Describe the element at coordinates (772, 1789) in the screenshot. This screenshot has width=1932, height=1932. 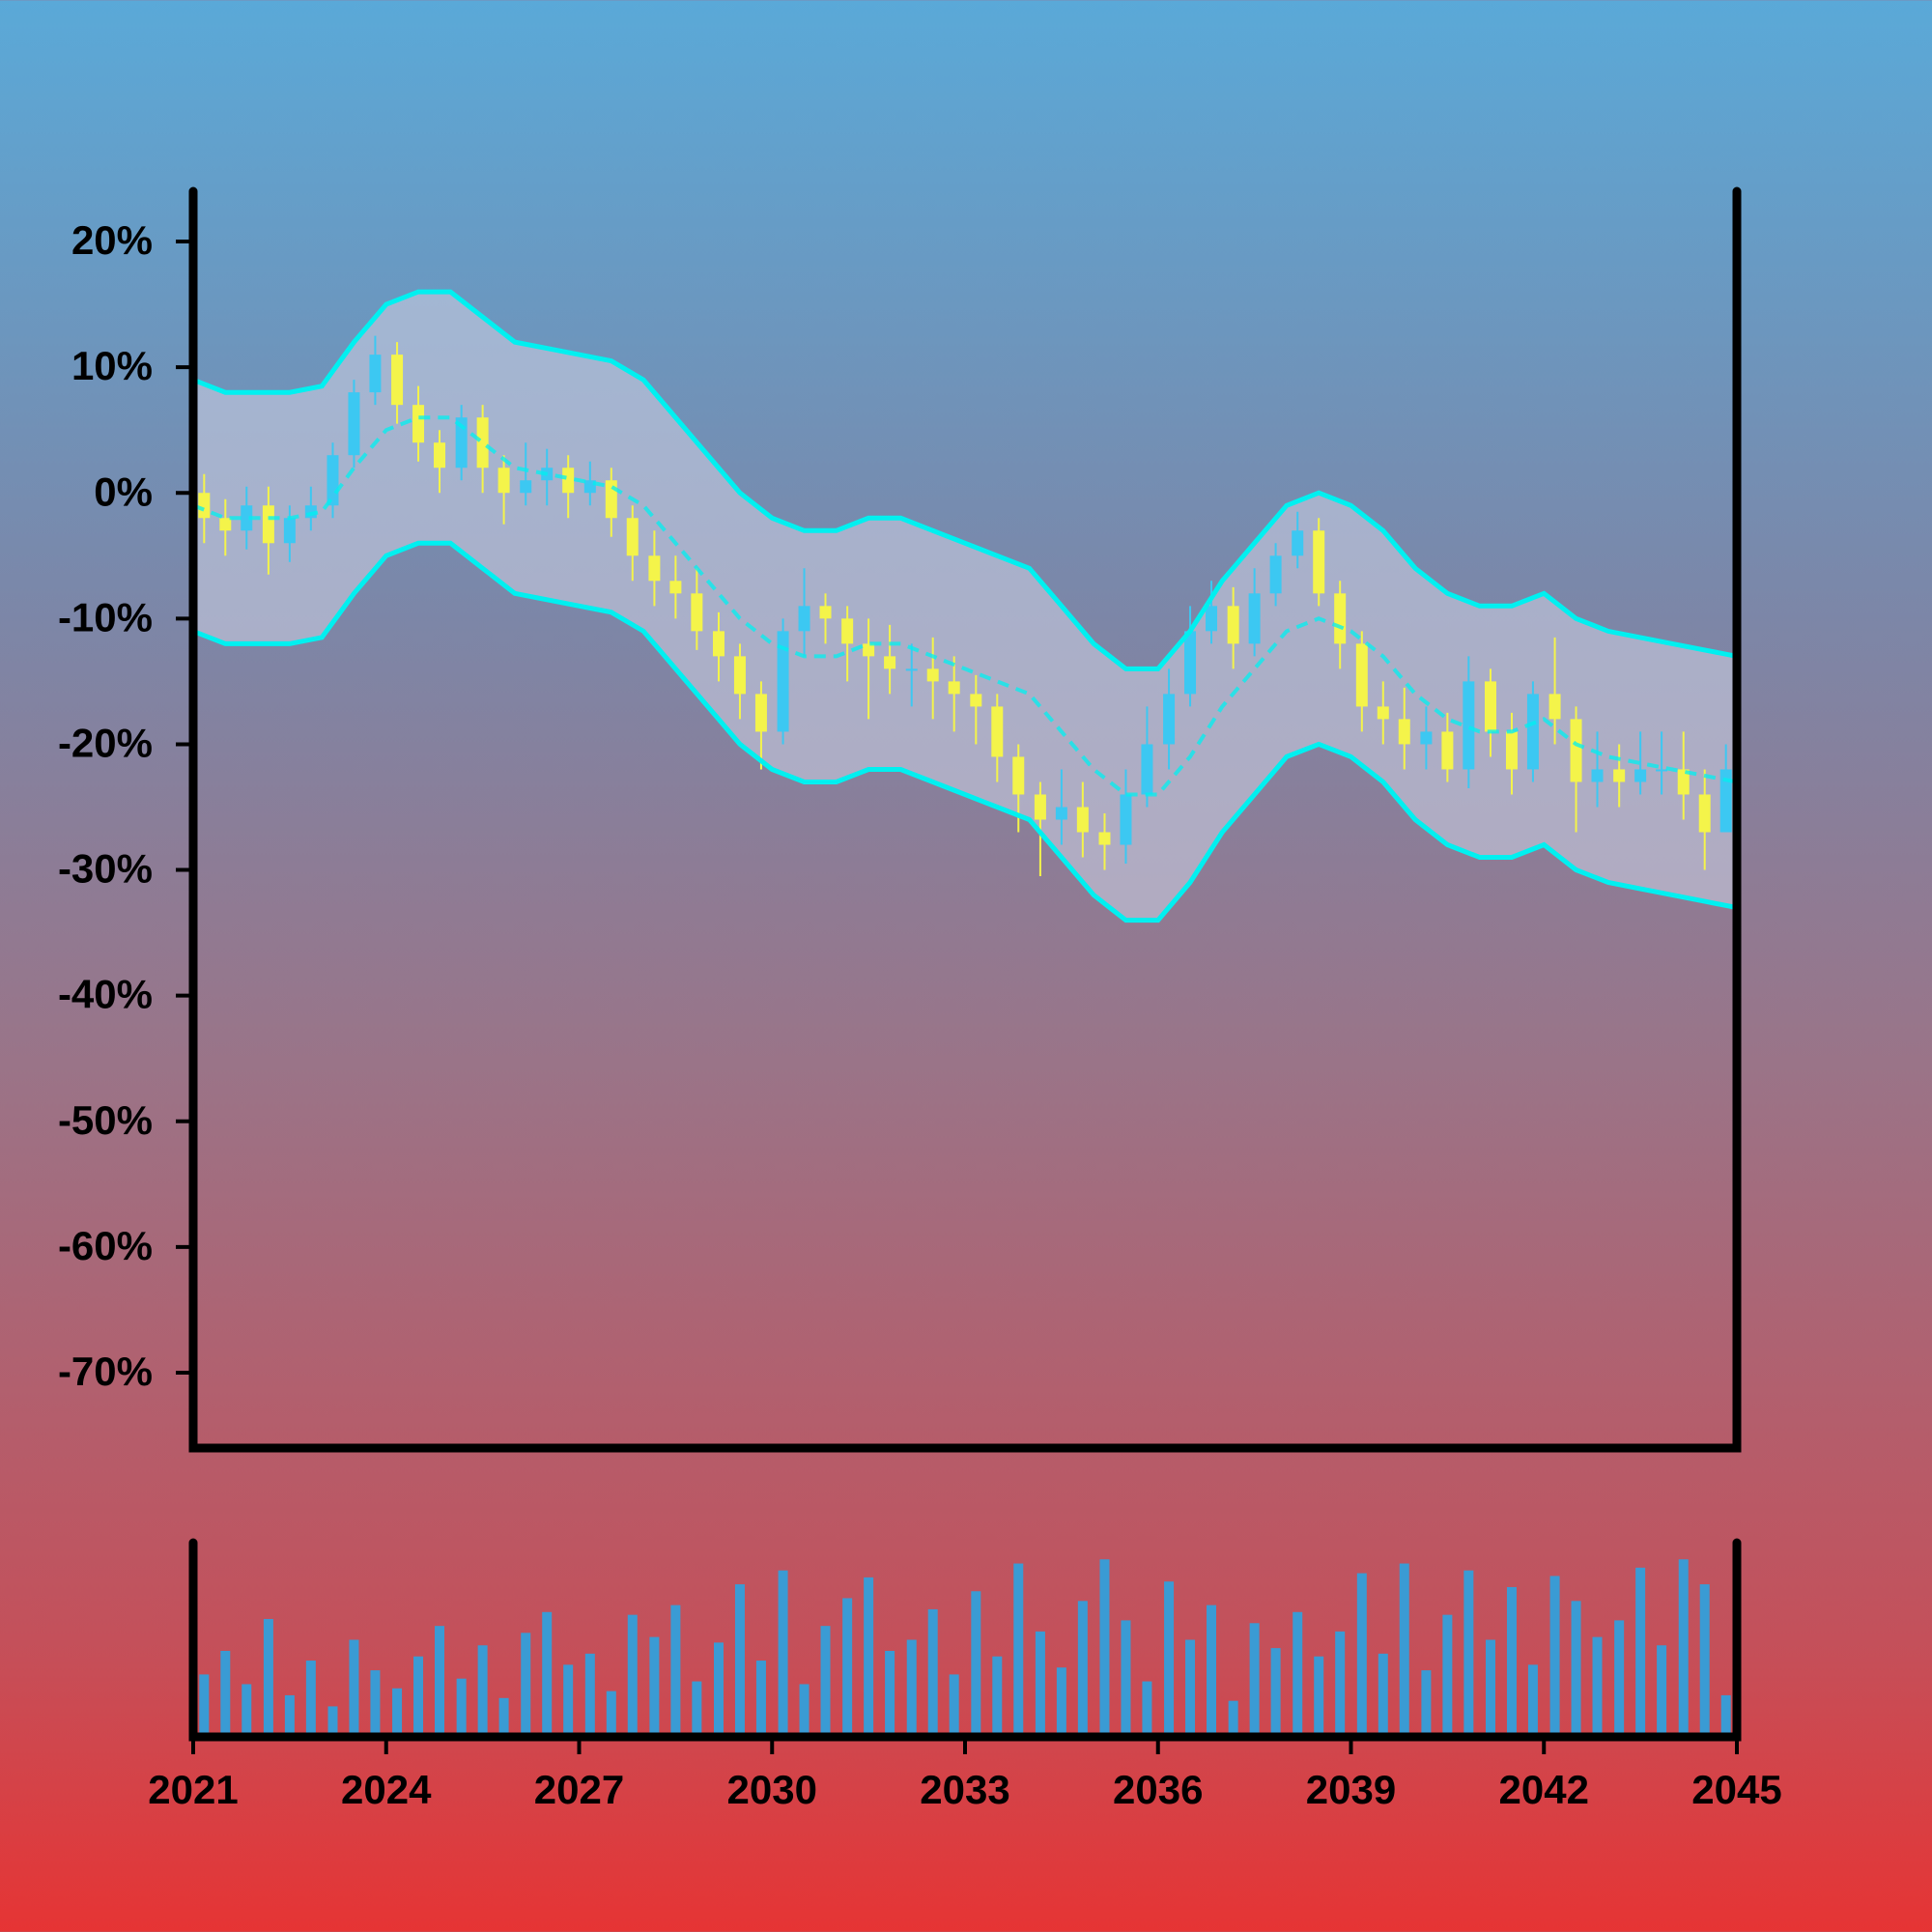
I see `x-tick-label: 2030` at that location.